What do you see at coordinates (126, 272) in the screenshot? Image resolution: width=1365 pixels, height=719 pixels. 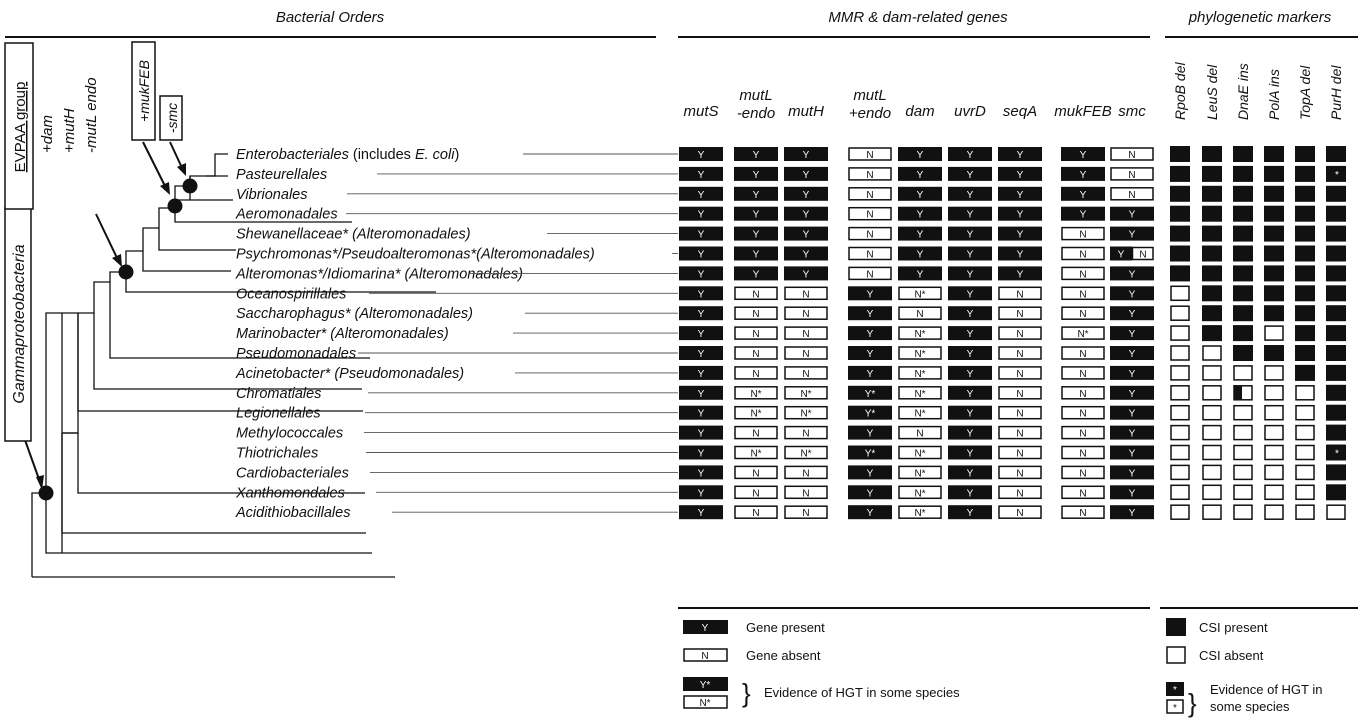 I see `node-dot-evpaa` at bounding box center [126, 272].